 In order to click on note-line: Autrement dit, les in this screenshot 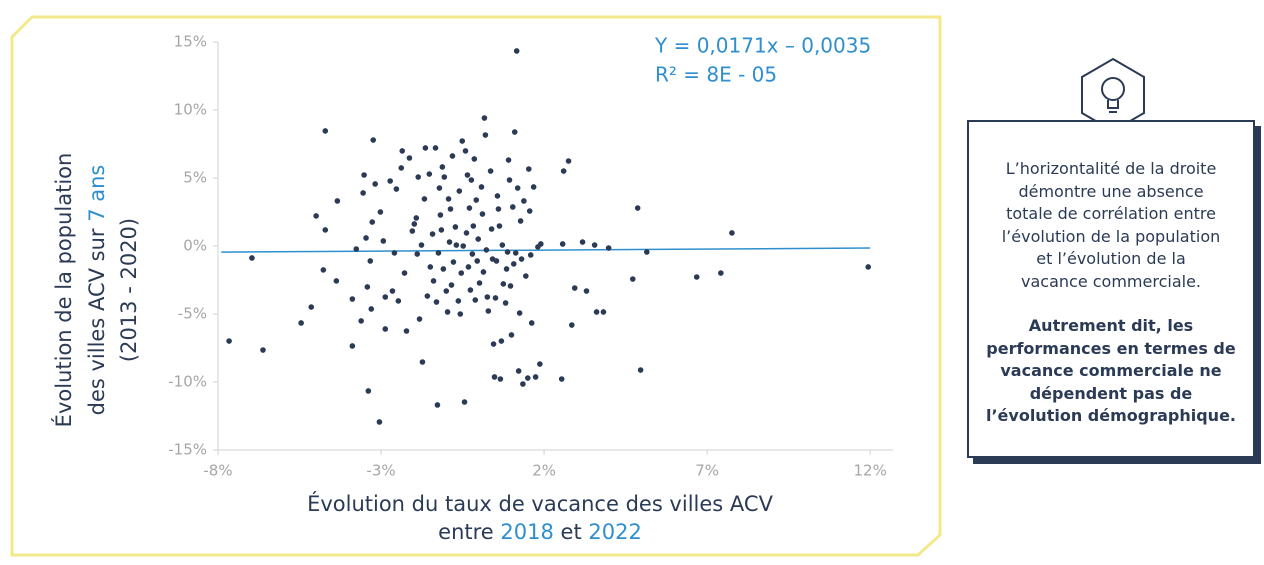, I will do `click(1111, 325)`.